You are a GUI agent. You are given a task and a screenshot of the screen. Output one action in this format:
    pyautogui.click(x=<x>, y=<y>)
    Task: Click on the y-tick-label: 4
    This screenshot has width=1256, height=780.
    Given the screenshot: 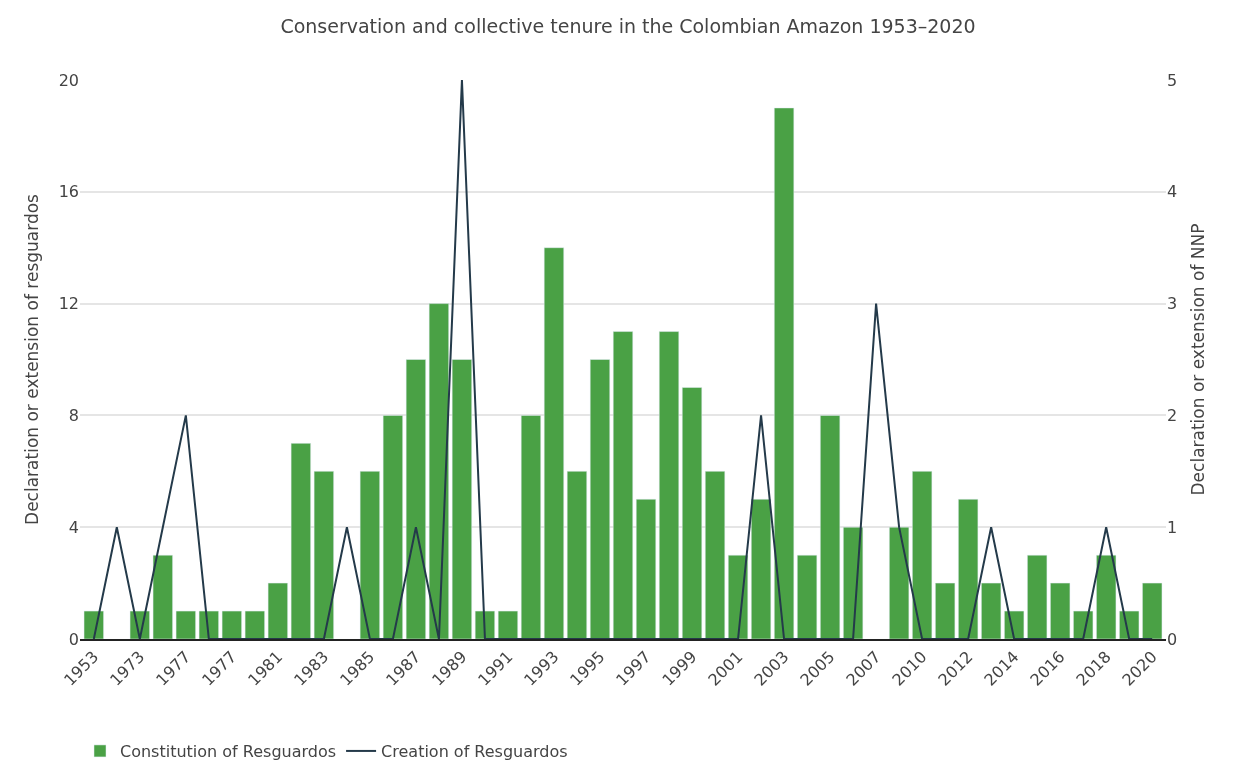 What is the action you would take?
    pyautogui.click(x=73, y=527)
    